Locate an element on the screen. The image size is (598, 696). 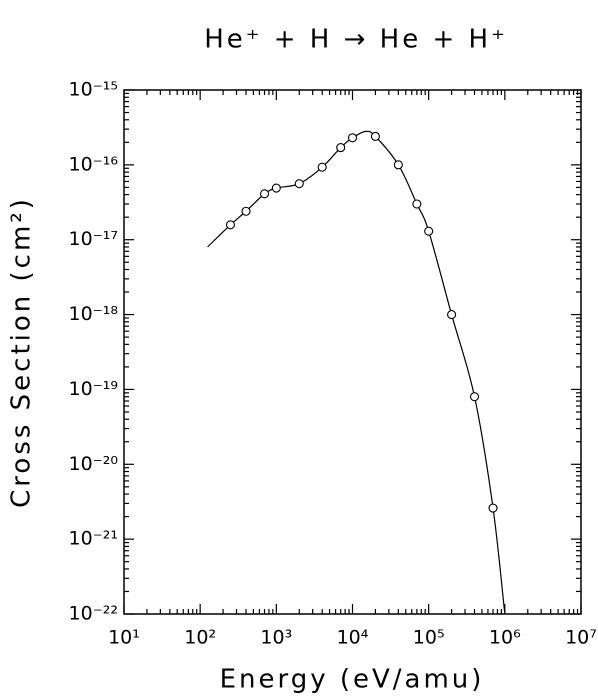
x-tick-label: 10² is located at coordinates (200, 638).